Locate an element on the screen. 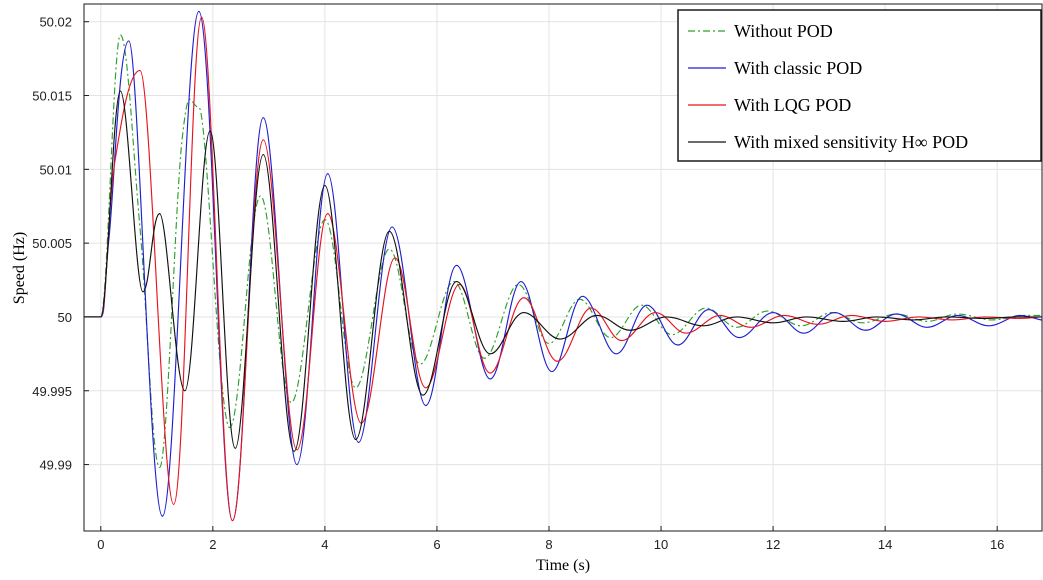  x-tick-label: 4 is located at coordinates (324, 544).